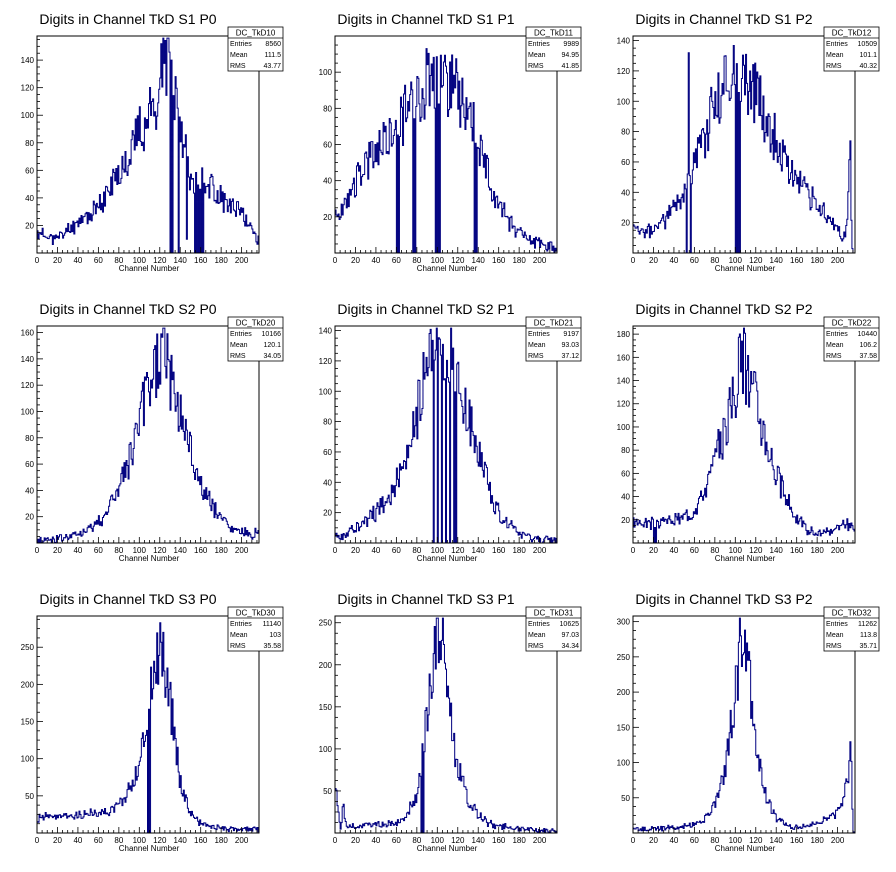 The image size is (896, 872). What do you see at coordinates (570, 635) in the screenshot?
I see `stats-value: 97.03` at bounding box center [570, 635].